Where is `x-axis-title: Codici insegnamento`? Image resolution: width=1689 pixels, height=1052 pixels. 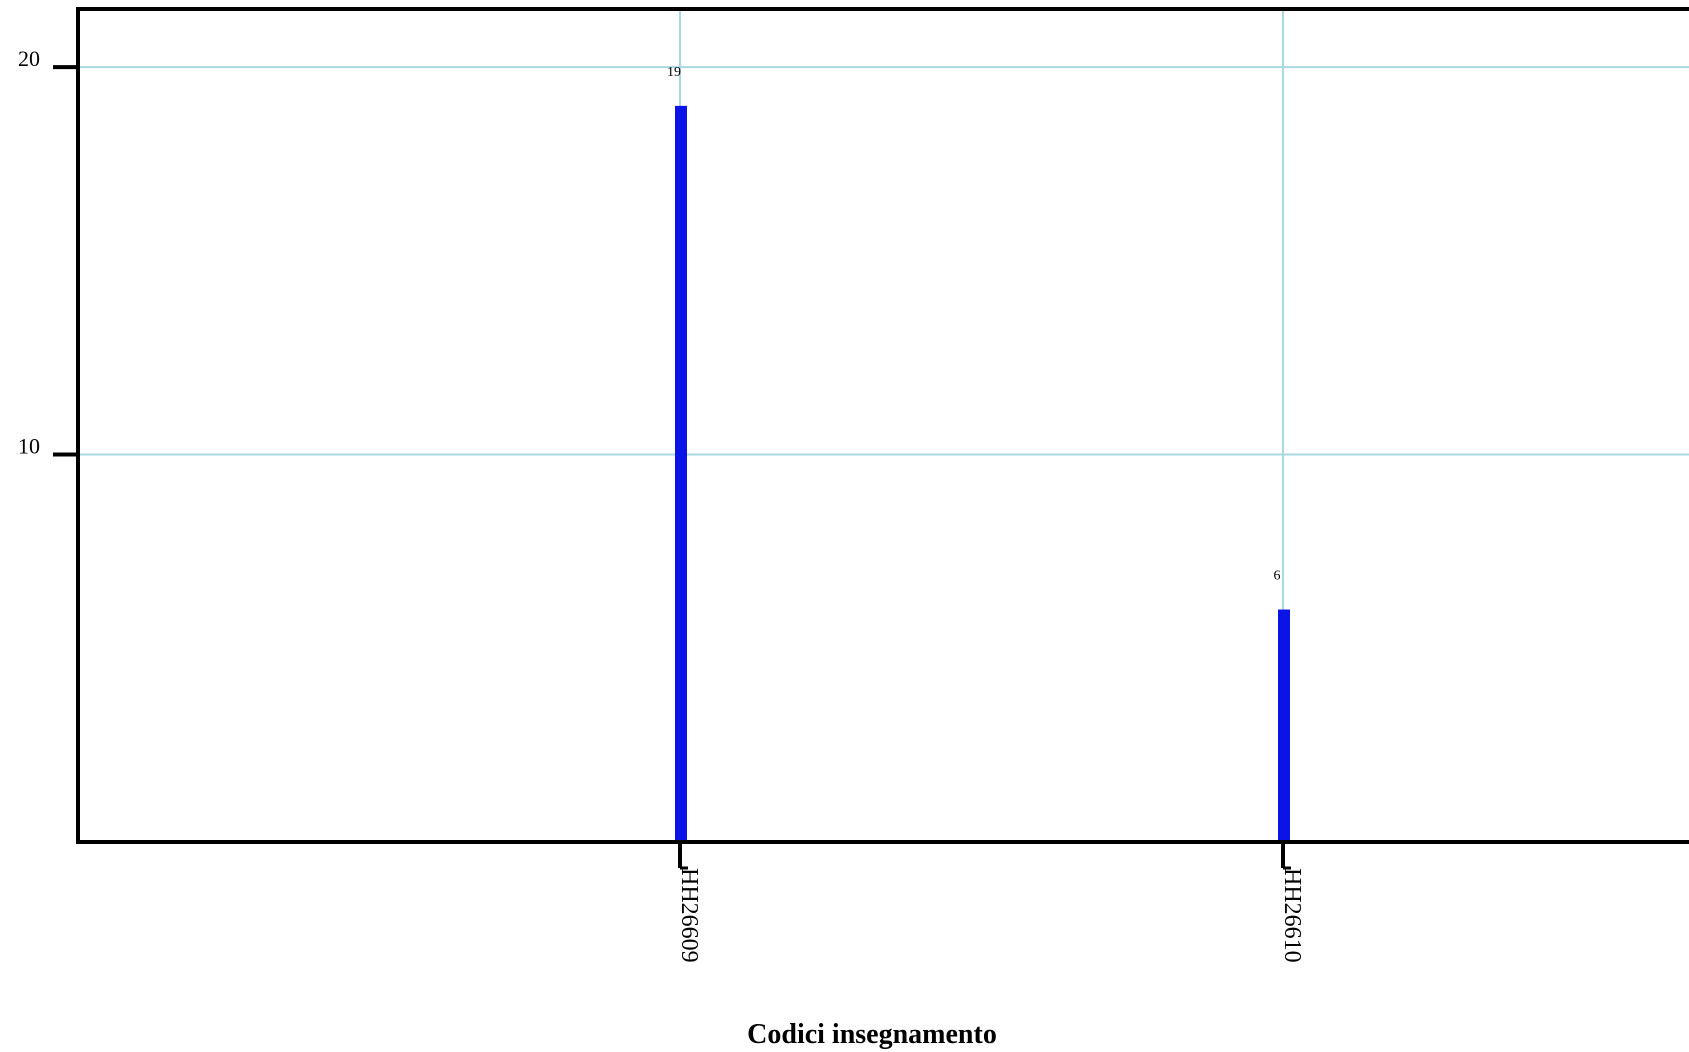
x-axis-title: Codici insegnamento is located at coordinates (872, 1034).